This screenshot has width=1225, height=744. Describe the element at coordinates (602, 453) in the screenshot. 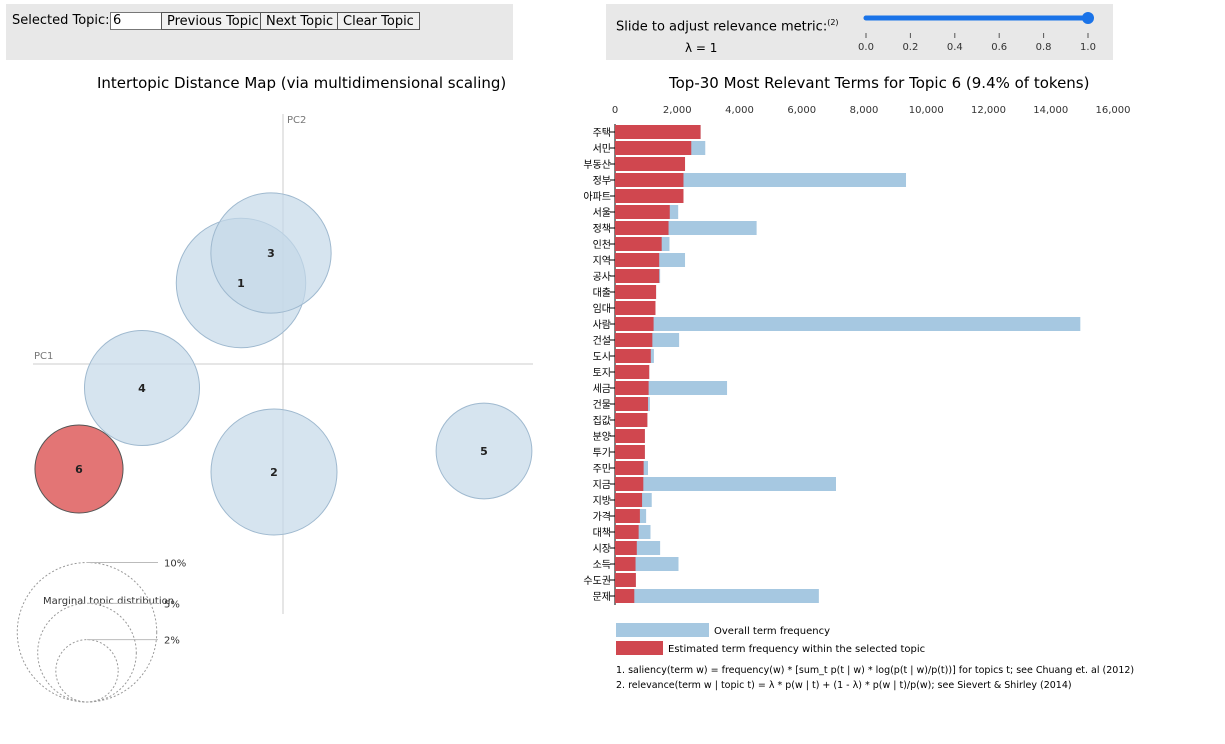

I see `term-label: 투기` at that location.